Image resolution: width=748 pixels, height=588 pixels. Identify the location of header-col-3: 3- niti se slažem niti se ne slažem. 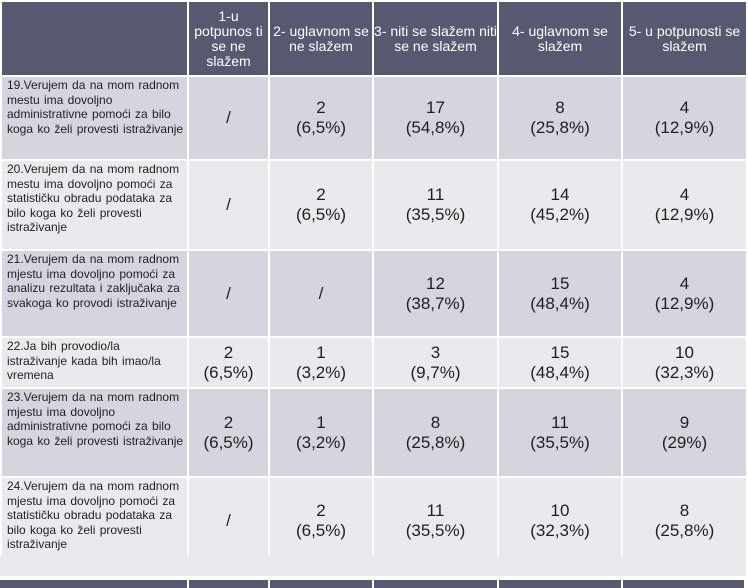
(435, 38).